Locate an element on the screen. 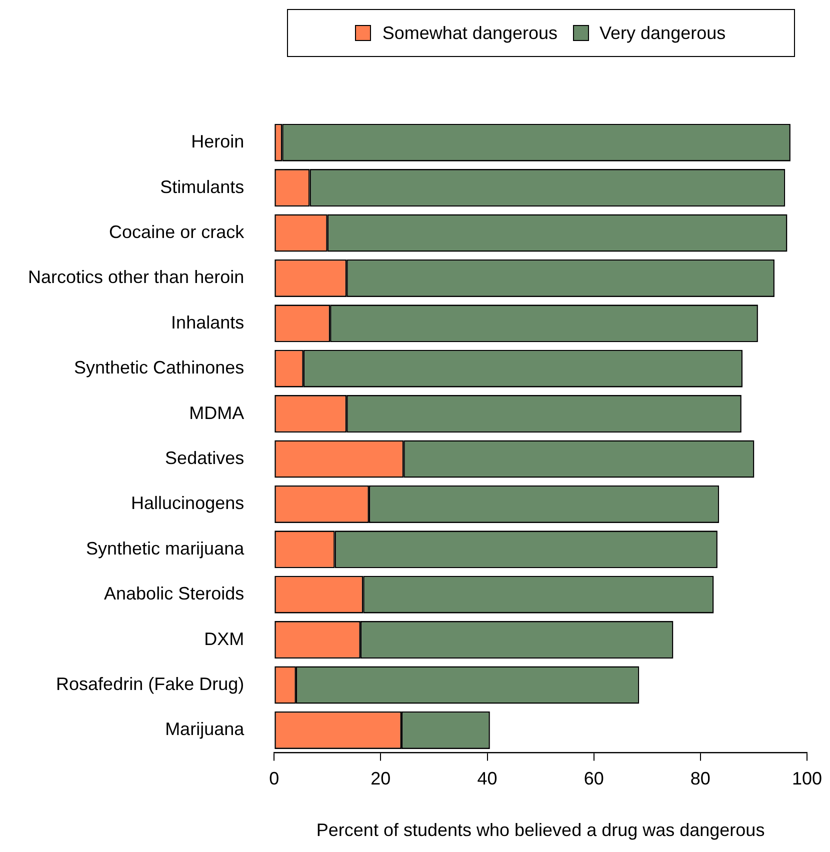  y-tick-label: Inhalants is located at coordinates (207, 322).